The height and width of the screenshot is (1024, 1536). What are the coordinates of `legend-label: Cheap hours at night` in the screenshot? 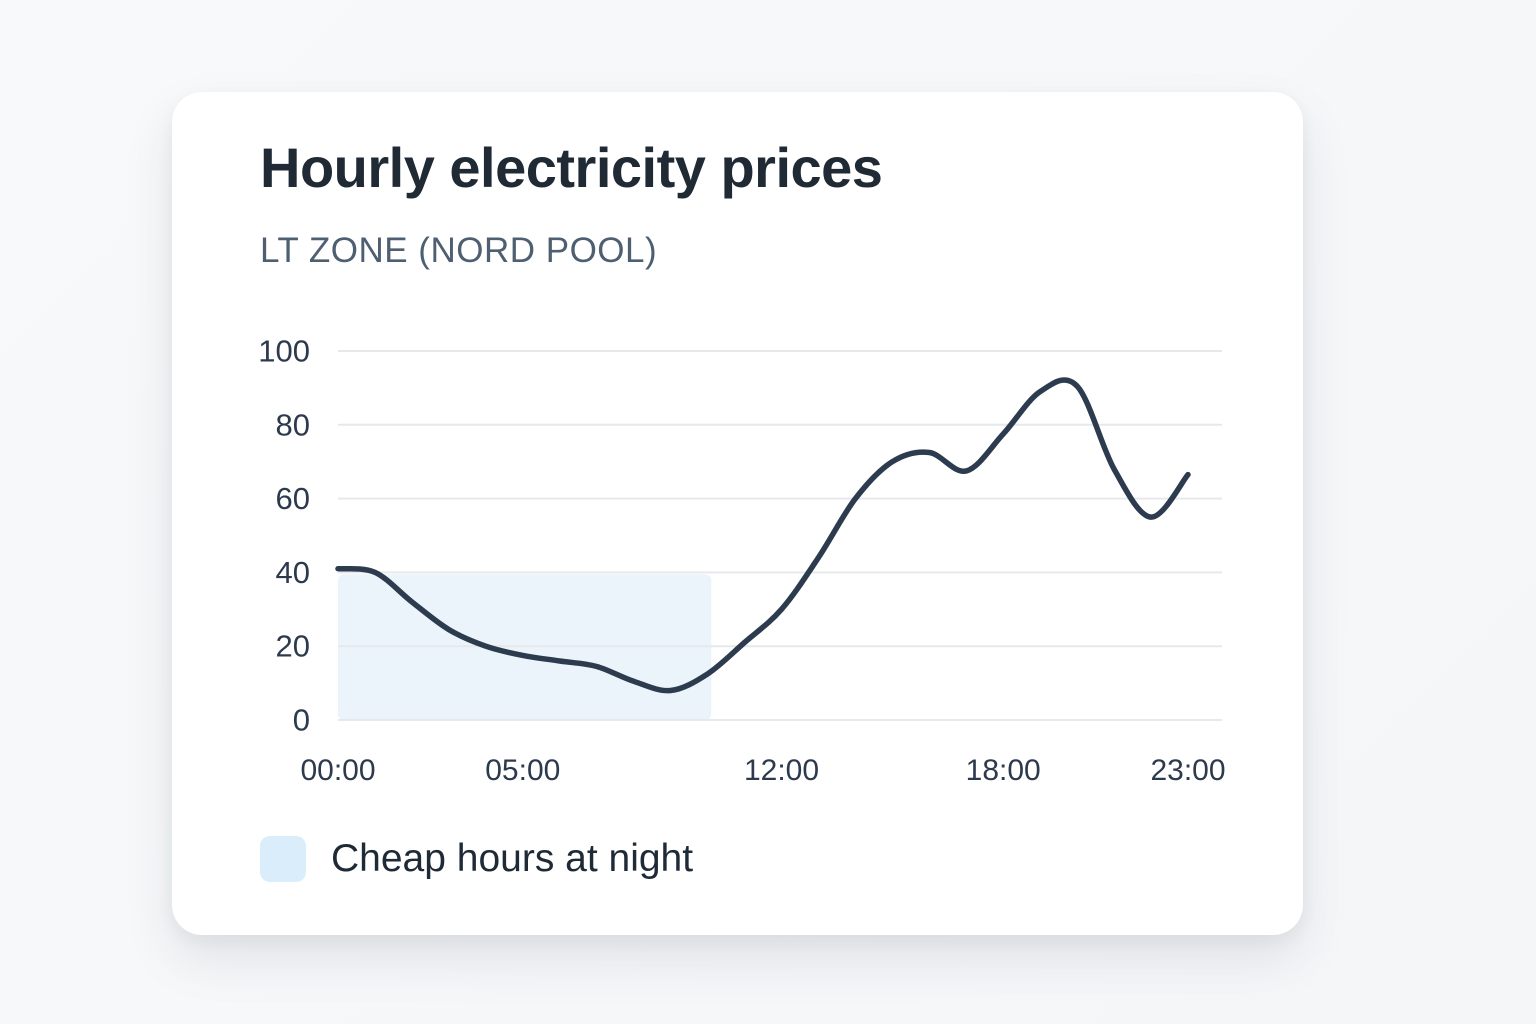 It's located at (512, 858).